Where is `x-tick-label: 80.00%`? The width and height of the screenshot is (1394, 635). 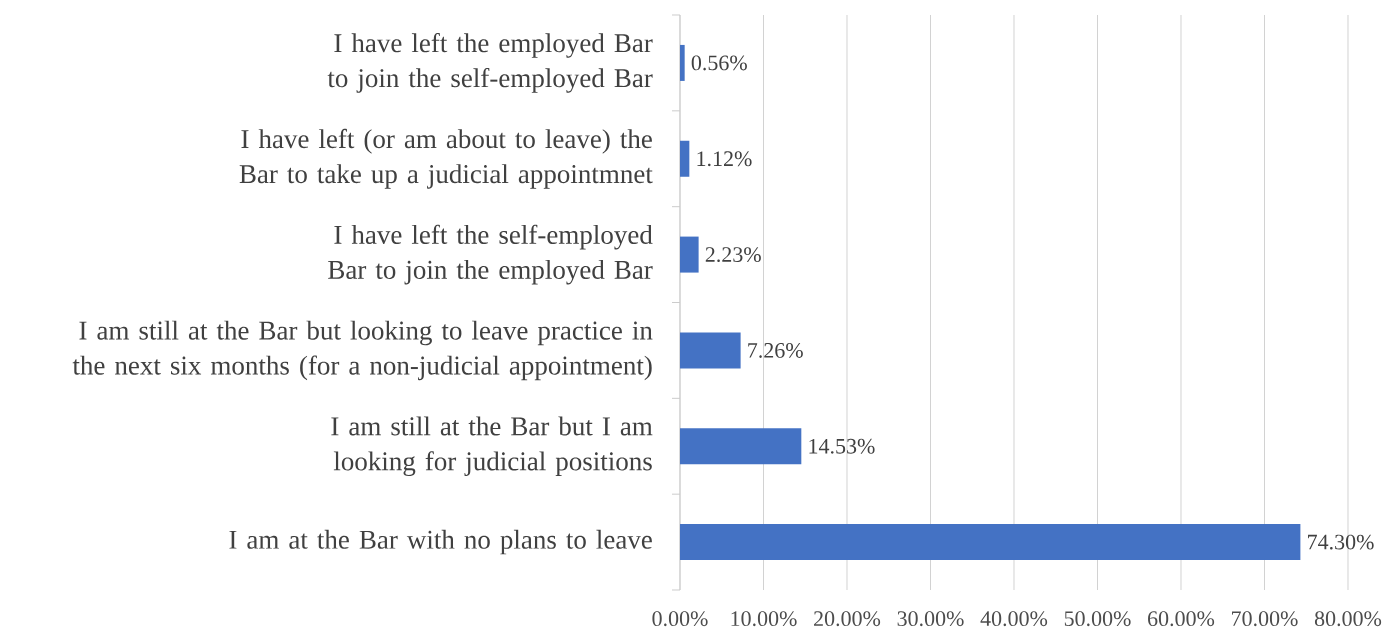 x-tick-label: 80.00% is located at coordinates (1348, 619).